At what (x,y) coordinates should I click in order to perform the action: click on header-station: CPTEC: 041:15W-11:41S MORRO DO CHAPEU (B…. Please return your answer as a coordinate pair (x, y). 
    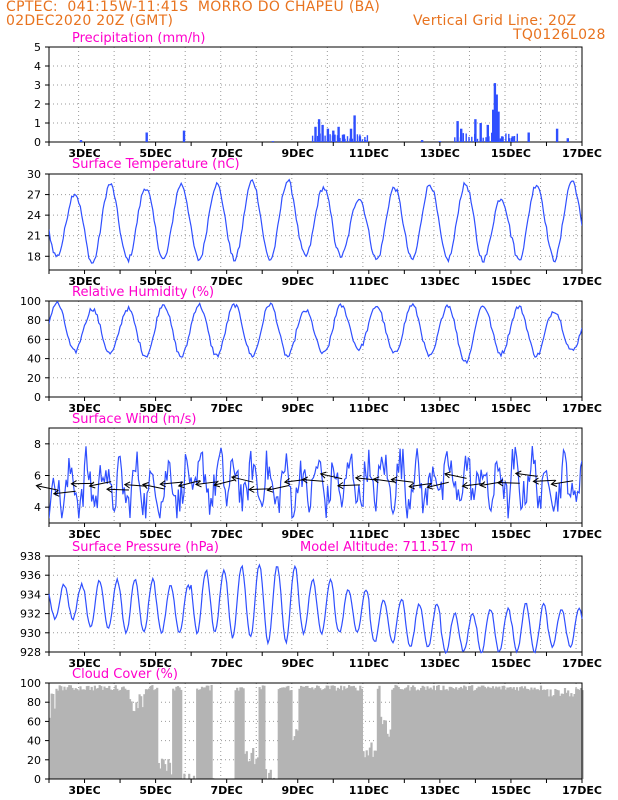
    Looking at the image, I should click on (193, 7).